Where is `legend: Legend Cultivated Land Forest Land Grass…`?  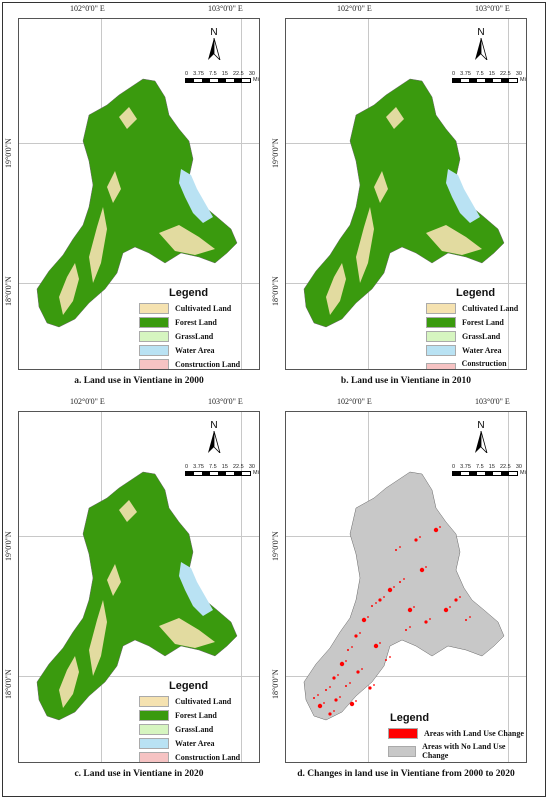
legend: Legend Cultivated Land Forest Land Grass… is located at coordinates (476, 328).